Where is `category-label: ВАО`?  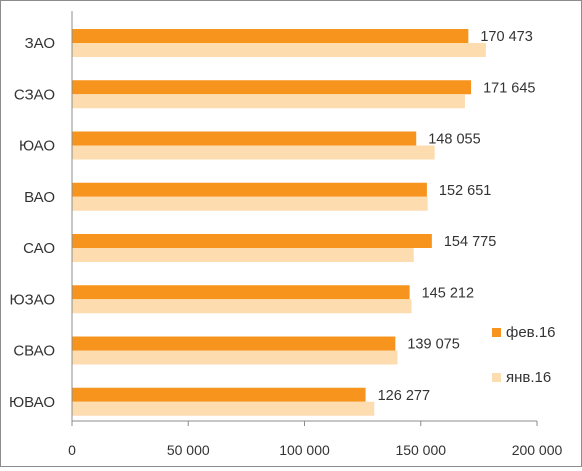 category-label: ВАО is located at coordinates (39, 197).